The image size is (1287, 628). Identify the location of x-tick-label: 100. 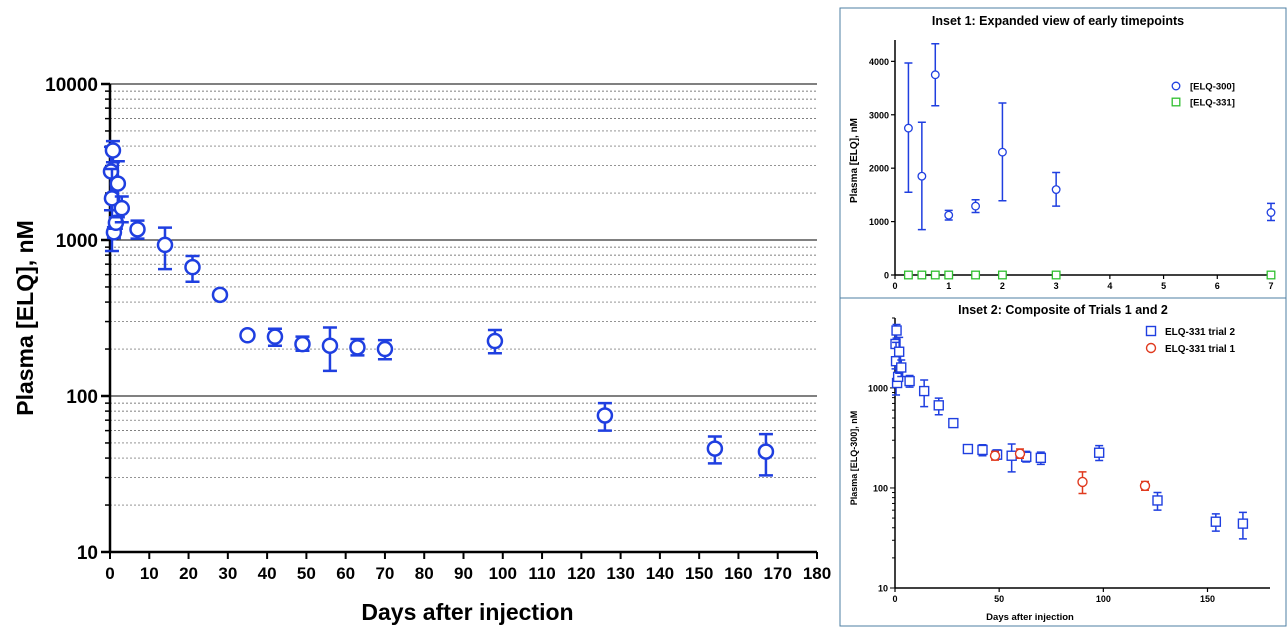
(503, 573).